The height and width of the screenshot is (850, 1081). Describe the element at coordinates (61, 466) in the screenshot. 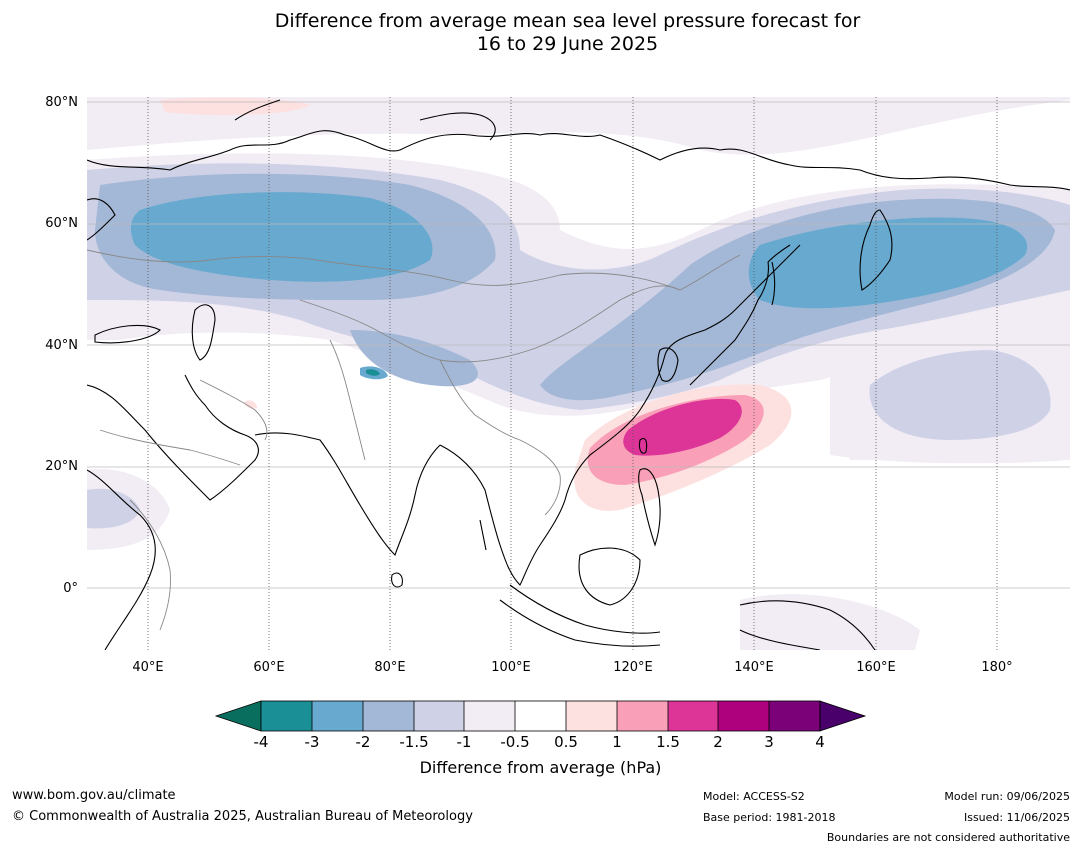

I see `lat-label-20n: 20°N` at that location.